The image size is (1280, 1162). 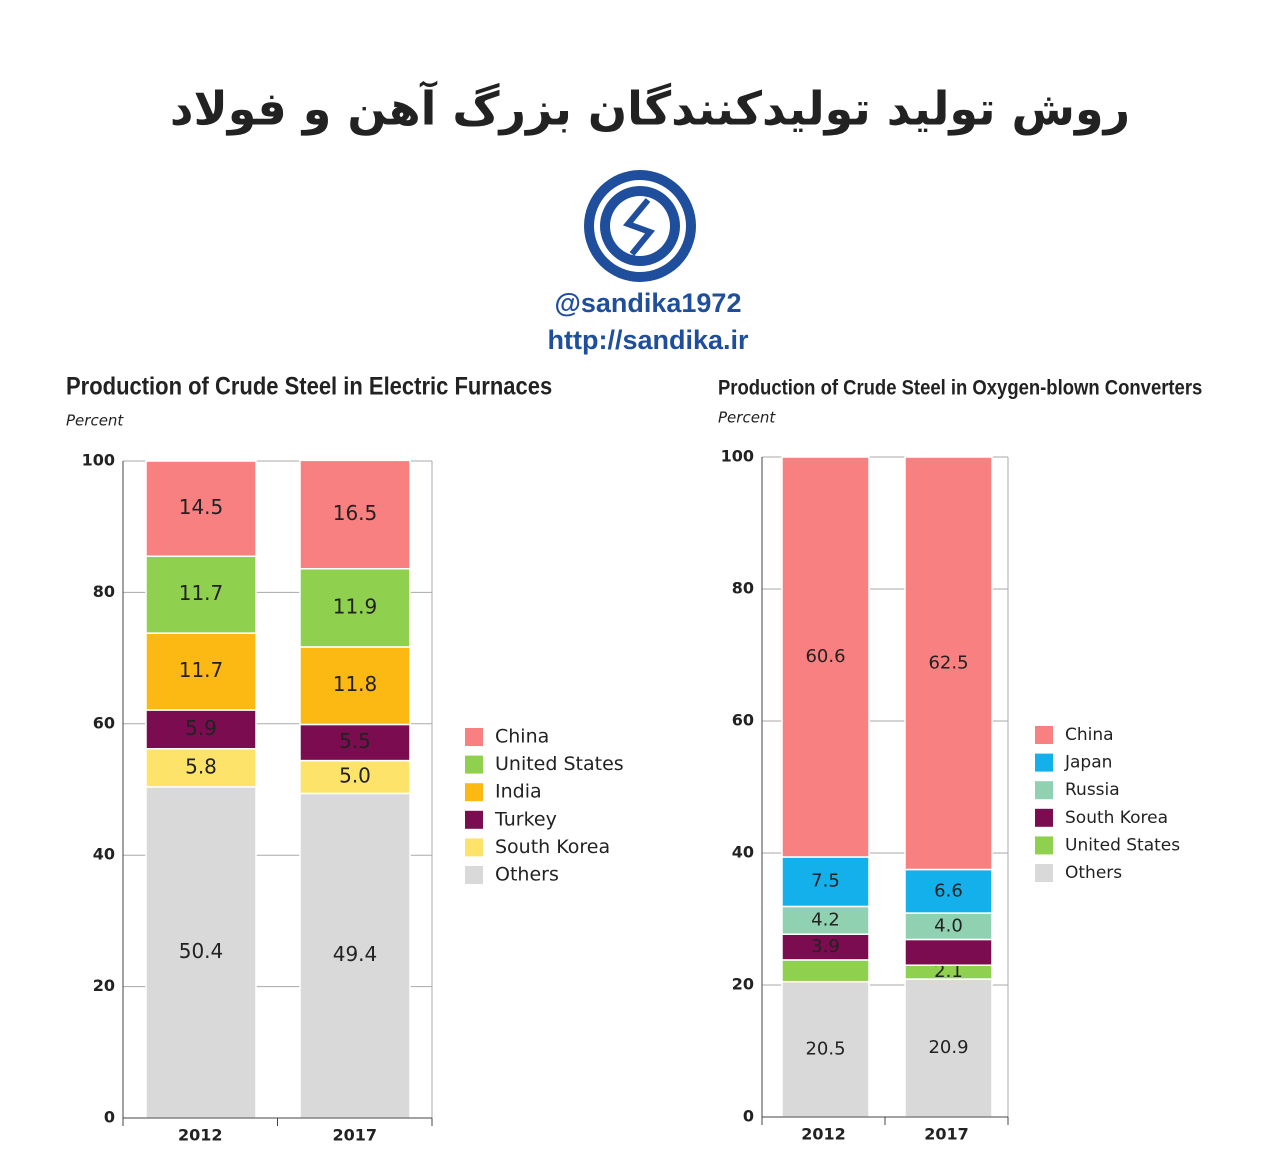 I want to click on value-label: 4.0, so click(x=948, y=925).